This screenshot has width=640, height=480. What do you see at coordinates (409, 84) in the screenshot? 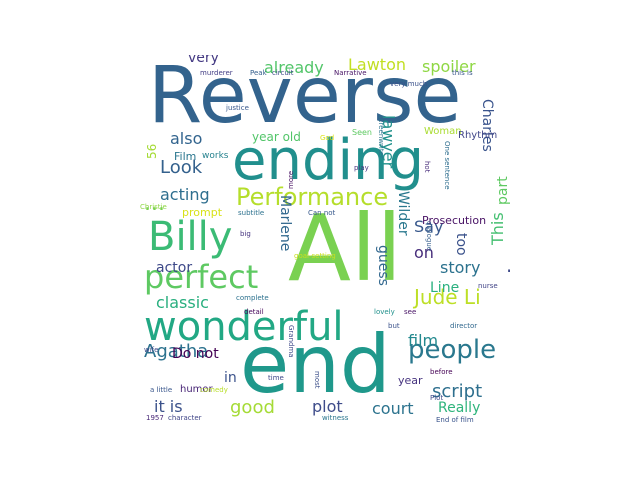
I see `word: very much` at bounding box center [409, 84].